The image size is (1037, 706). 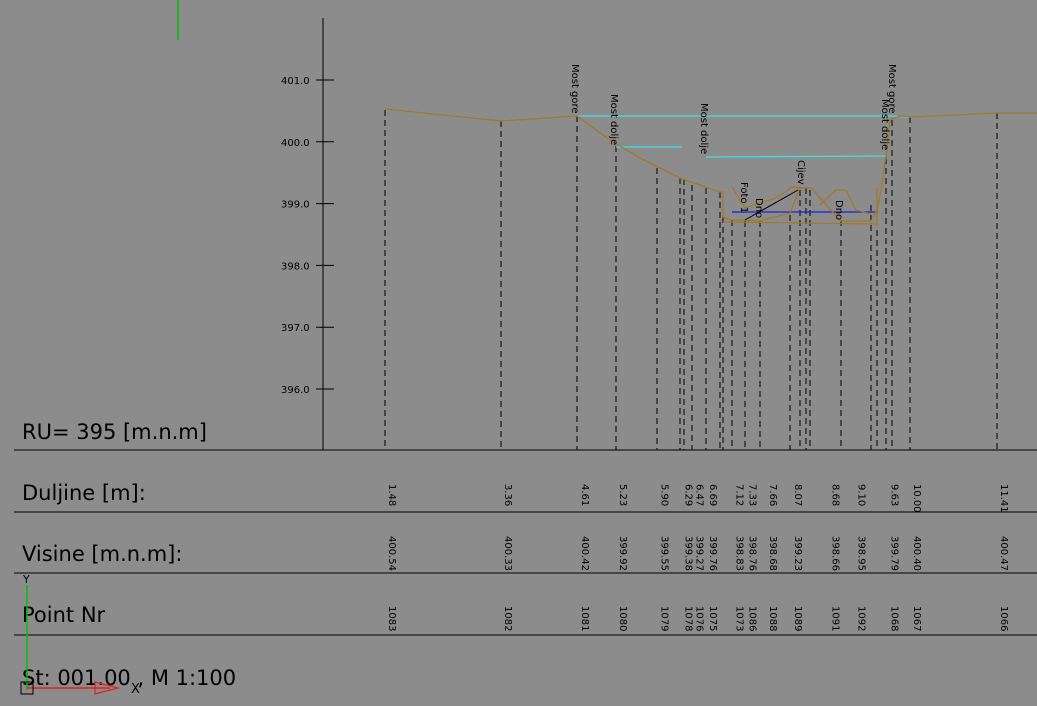 I want to click on water-level-mid2, so click(x=796, y=156).